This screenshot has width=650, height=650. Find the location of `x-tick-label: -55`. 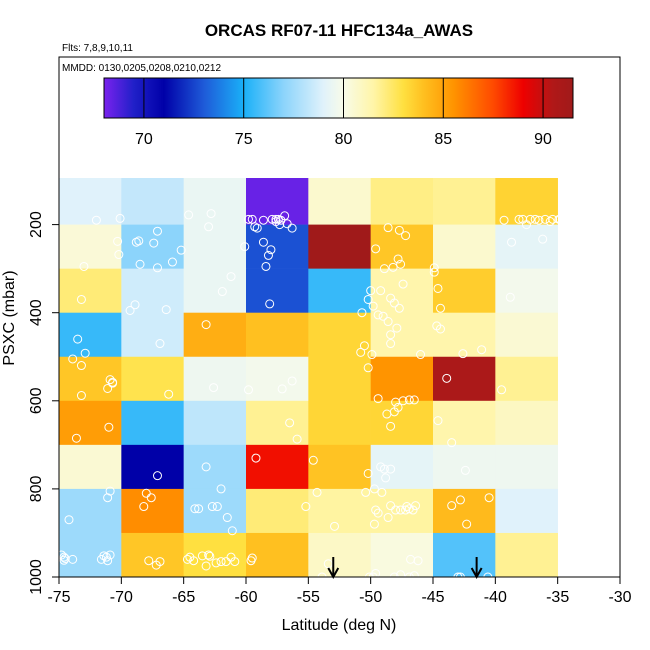

x-tick-label: -55 is located at coordinates (308, 597).